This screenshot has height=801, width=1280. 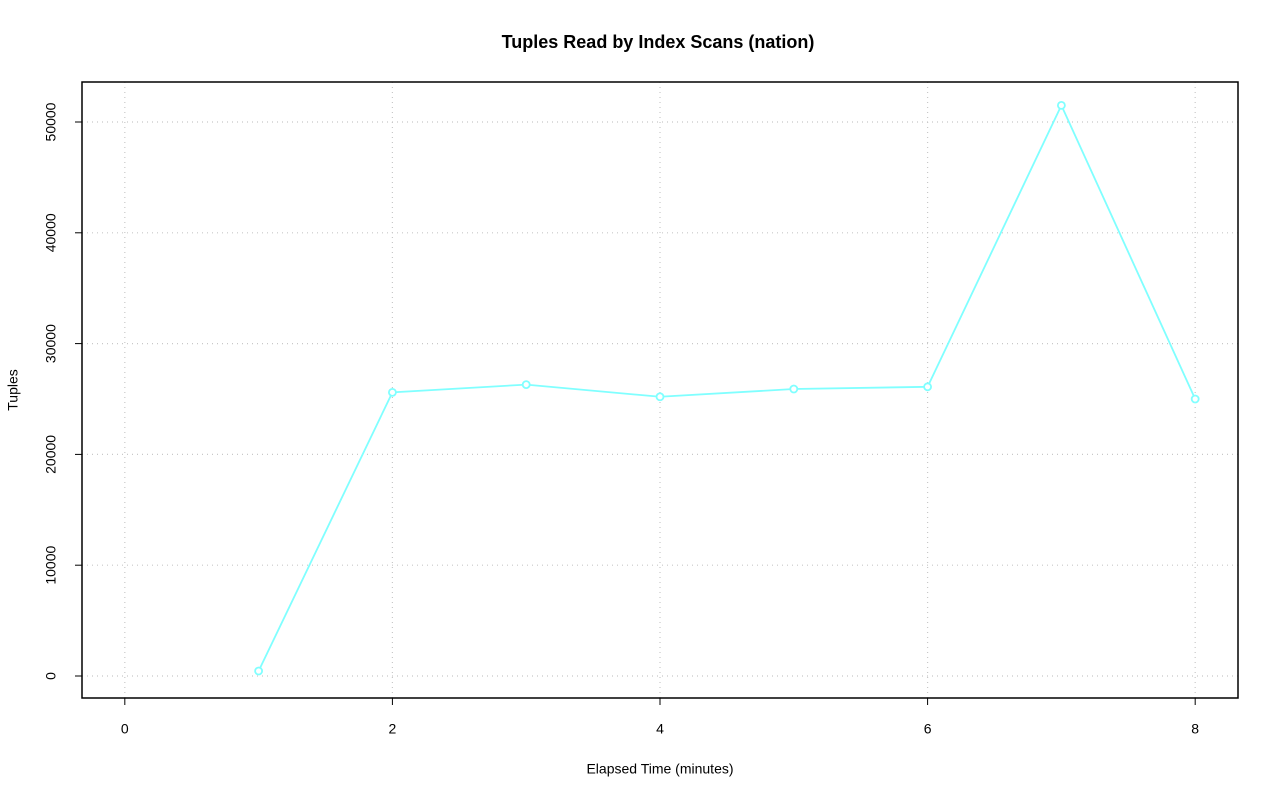 I want to click on y-tick-label: 40000, so click(x=51, y=232).